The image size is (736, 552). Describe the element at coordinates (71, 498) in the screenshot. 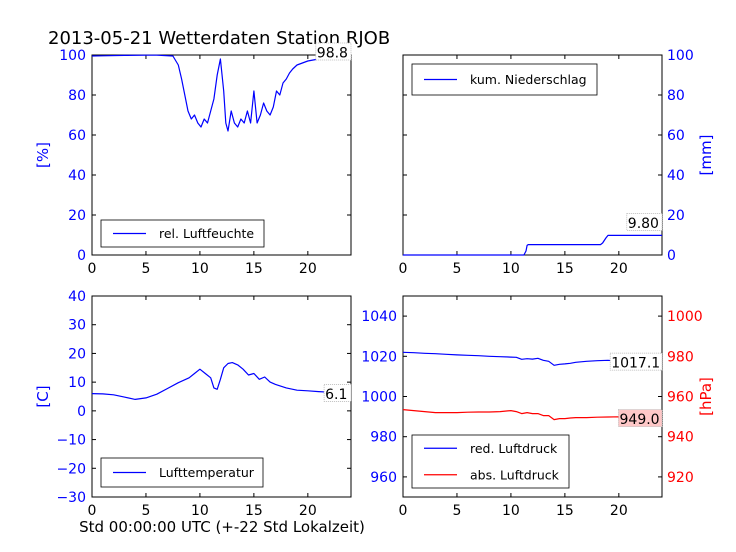

I see `y-tick-label: −30` at that location.